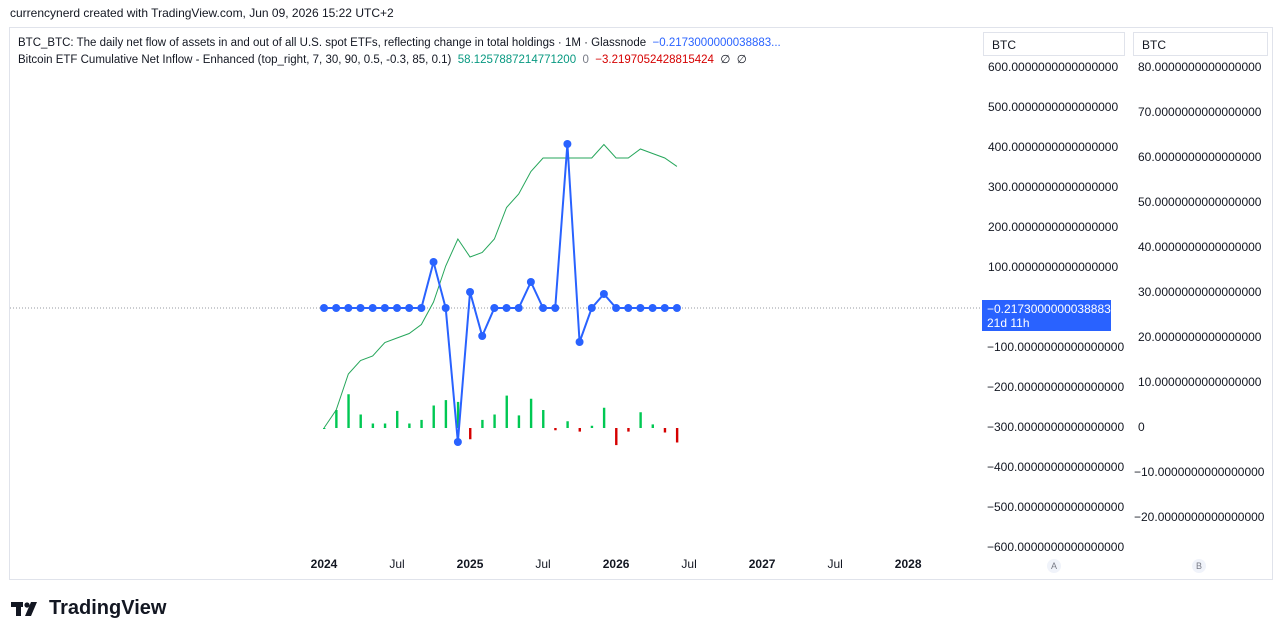  What do you see at coordinates (1053, 107) in the screenshot?
I see `axis-a-tick-label: 500.0000000000000000` at bounding box center [1053, 107].